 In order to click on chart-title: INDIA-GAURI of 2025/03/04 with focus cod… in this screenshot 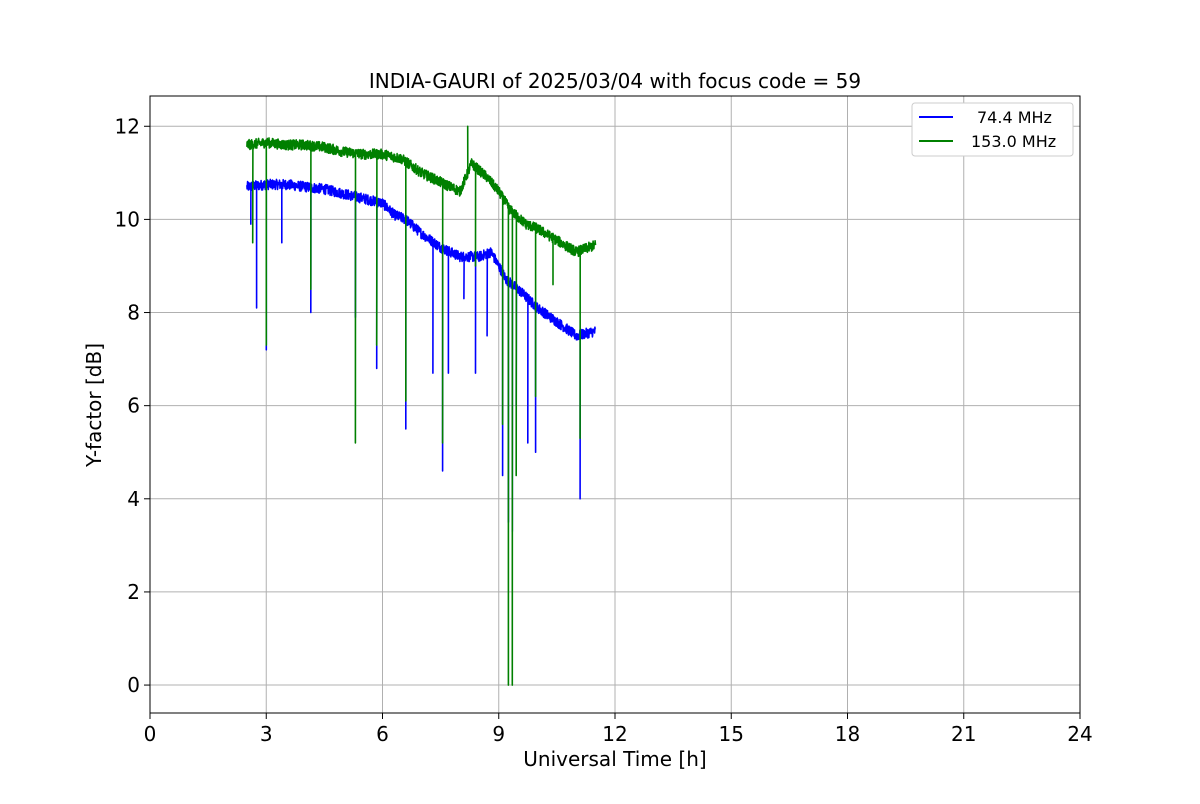, I will do `click(615, 81)`.